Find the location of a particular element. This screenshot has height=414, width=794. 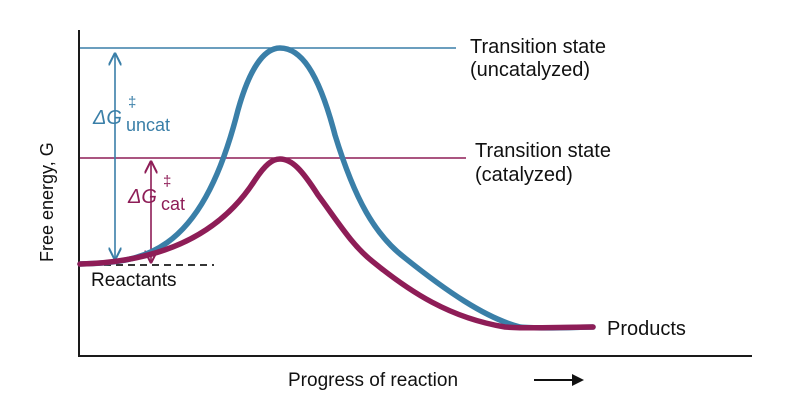

x-axis-arrow-head is located at coordinates (578, 380).